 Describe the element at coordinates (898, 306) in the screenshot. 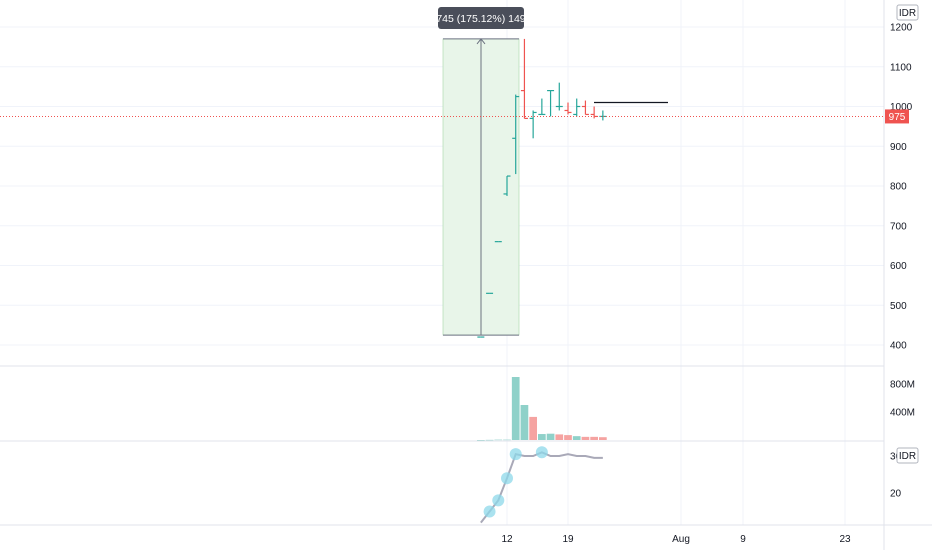

I see `price-tick-label: 500` at that location.